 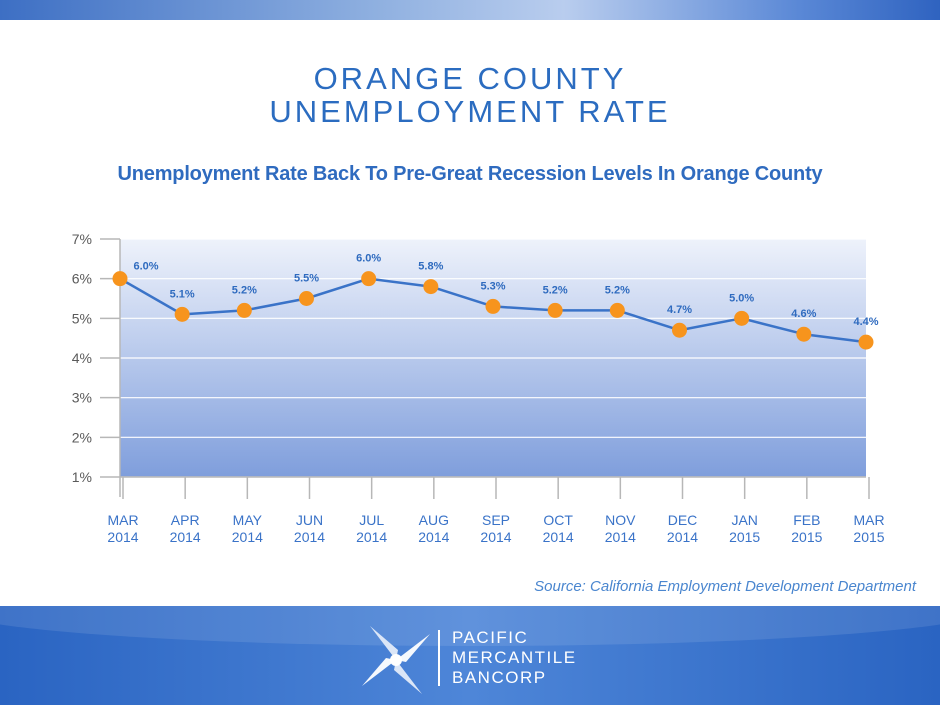 I want to click on x-tick-label: NOV 2014, so click(x=620, y=528).